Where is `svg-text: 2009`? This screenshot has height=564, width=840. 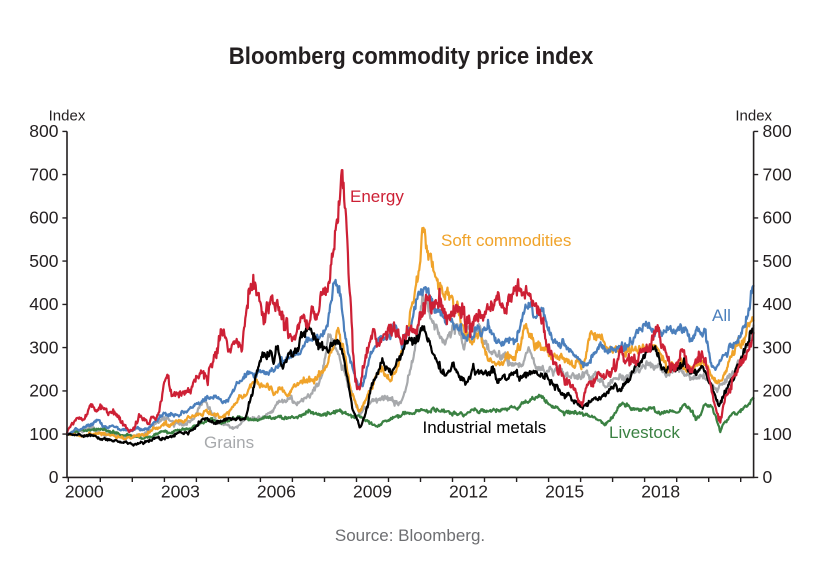
svg-text: 2009 is located at coordinates (372, 492).